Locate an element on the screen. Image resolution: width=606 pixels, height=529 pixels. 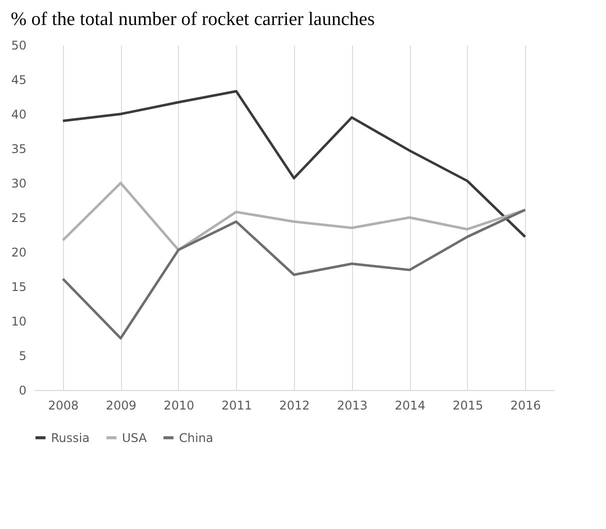
legend-label: Russia is located at coordinates (70, 437).